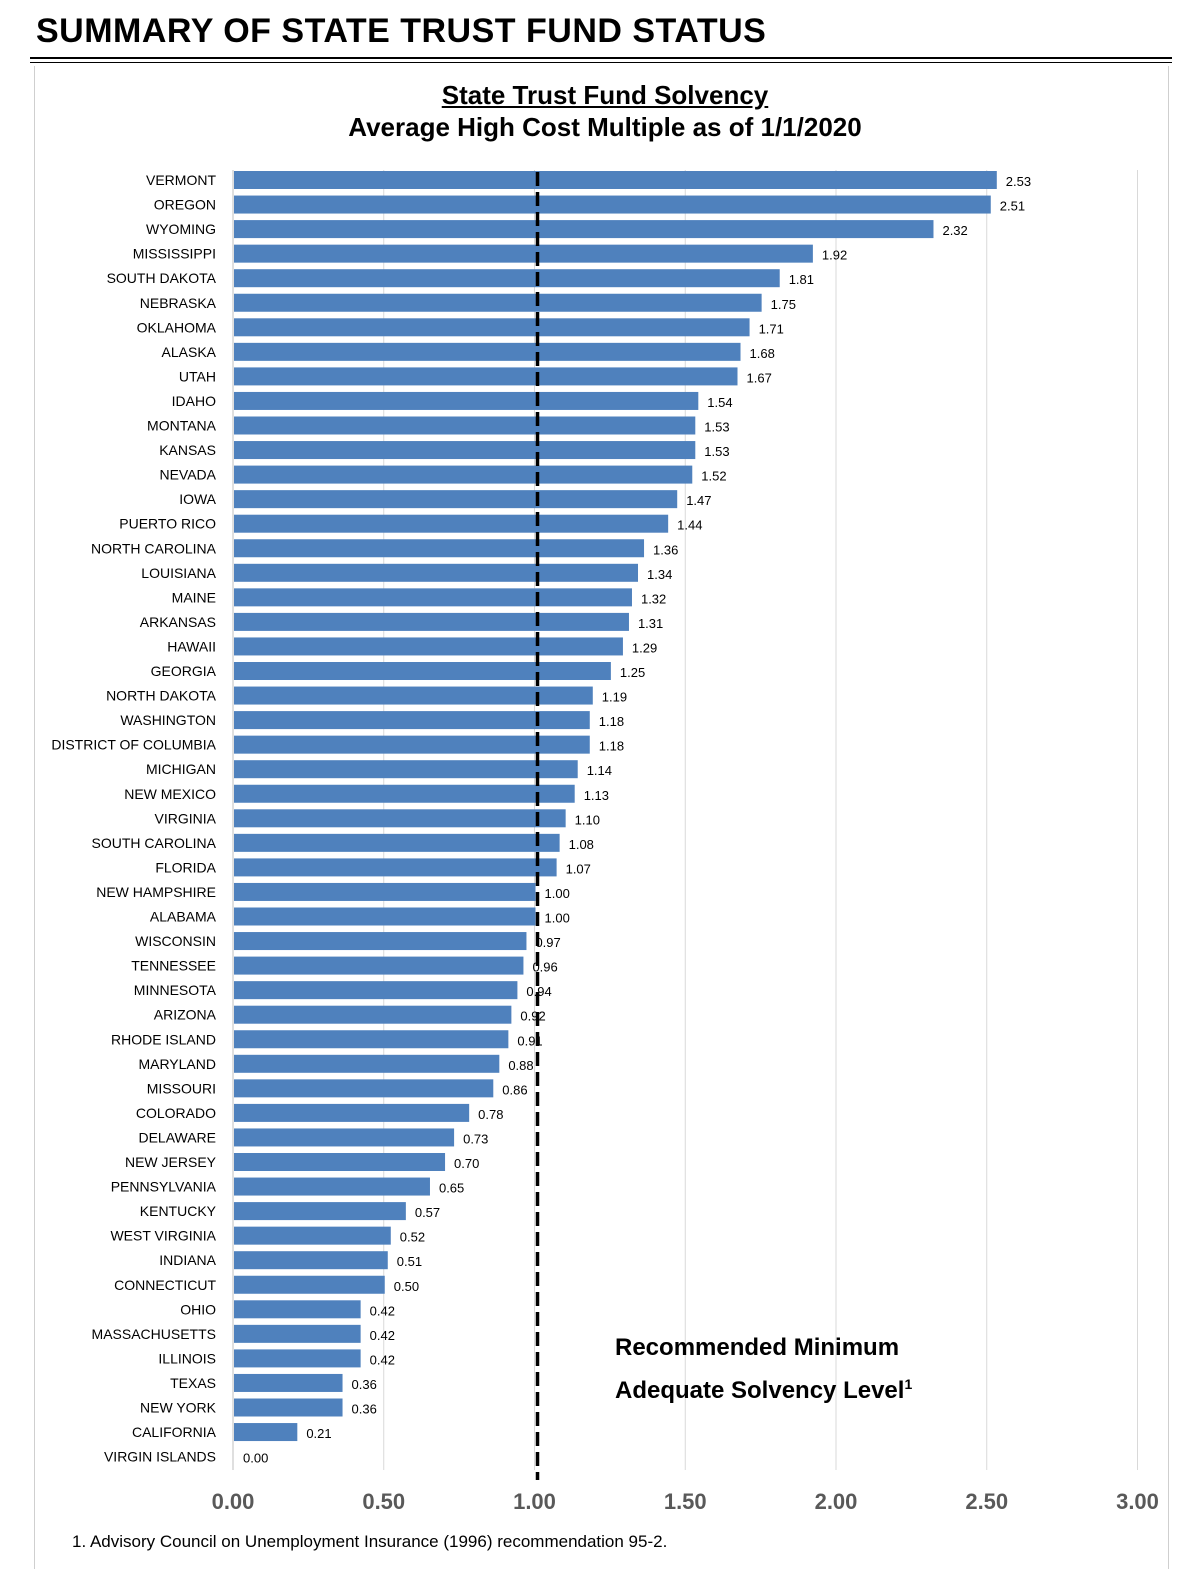 This screenshot has height=1569, width=1200. What do you see at coordinates (401, 31) in the screenshot?
I see `page-title: SUMMARY OF STATE TRUST FUND STATUS` at bounding box center [401, 31].